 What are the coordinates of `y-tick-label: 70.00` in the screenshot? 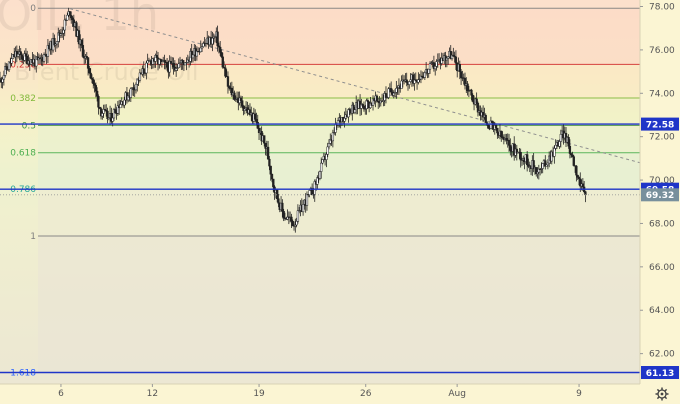 It's located at (662, 181).